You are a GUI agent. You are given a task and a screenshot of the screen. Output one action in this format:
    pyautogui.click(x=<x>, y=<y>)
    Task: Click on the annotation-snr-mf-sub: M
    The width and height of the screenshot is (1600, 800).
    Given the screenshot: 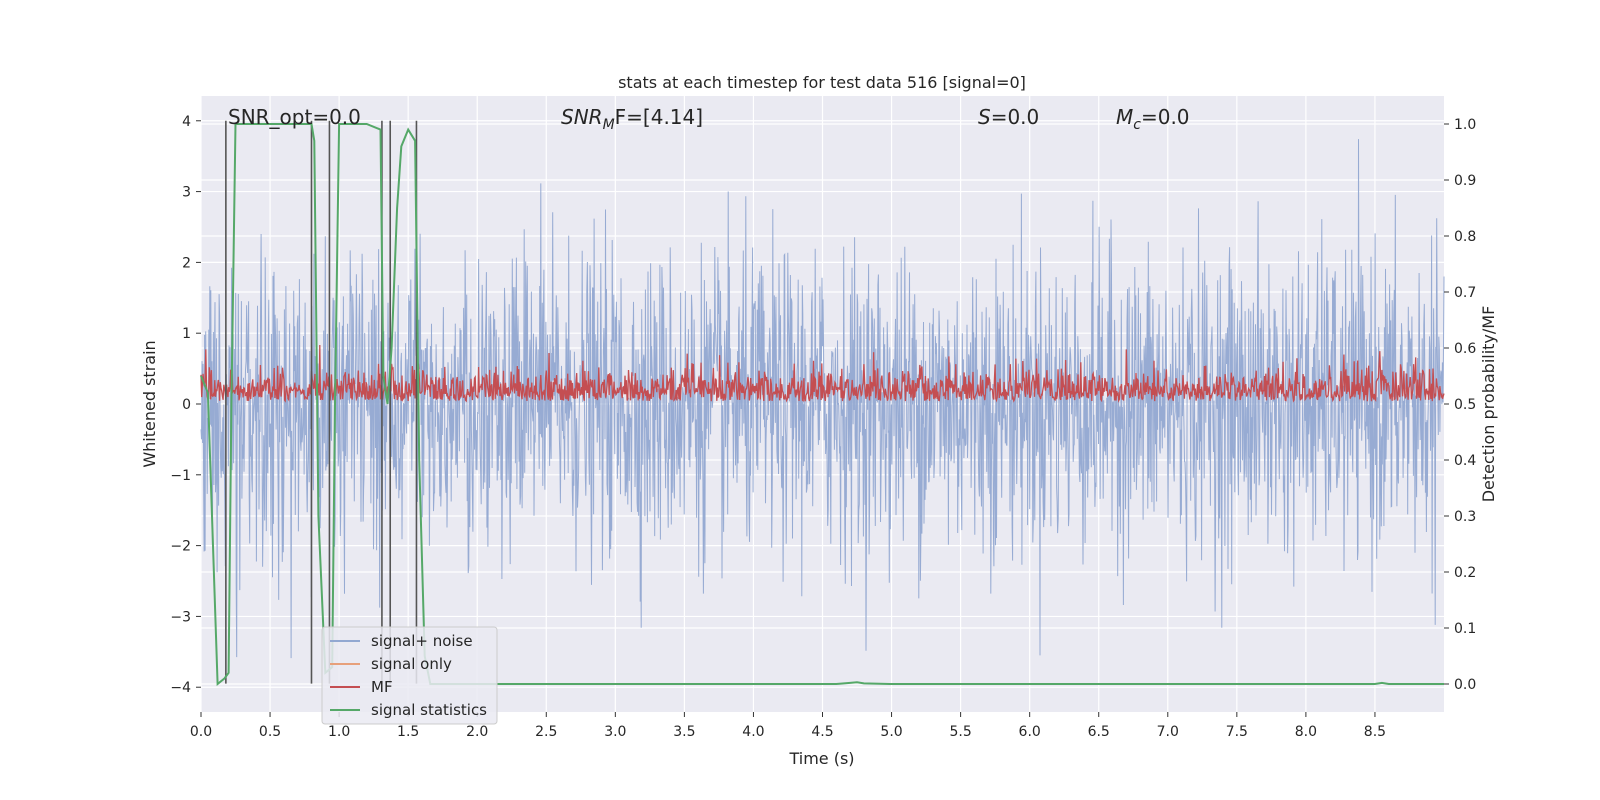 What is the action you would take?
    pyautogui.click(x=609, y=125)
    